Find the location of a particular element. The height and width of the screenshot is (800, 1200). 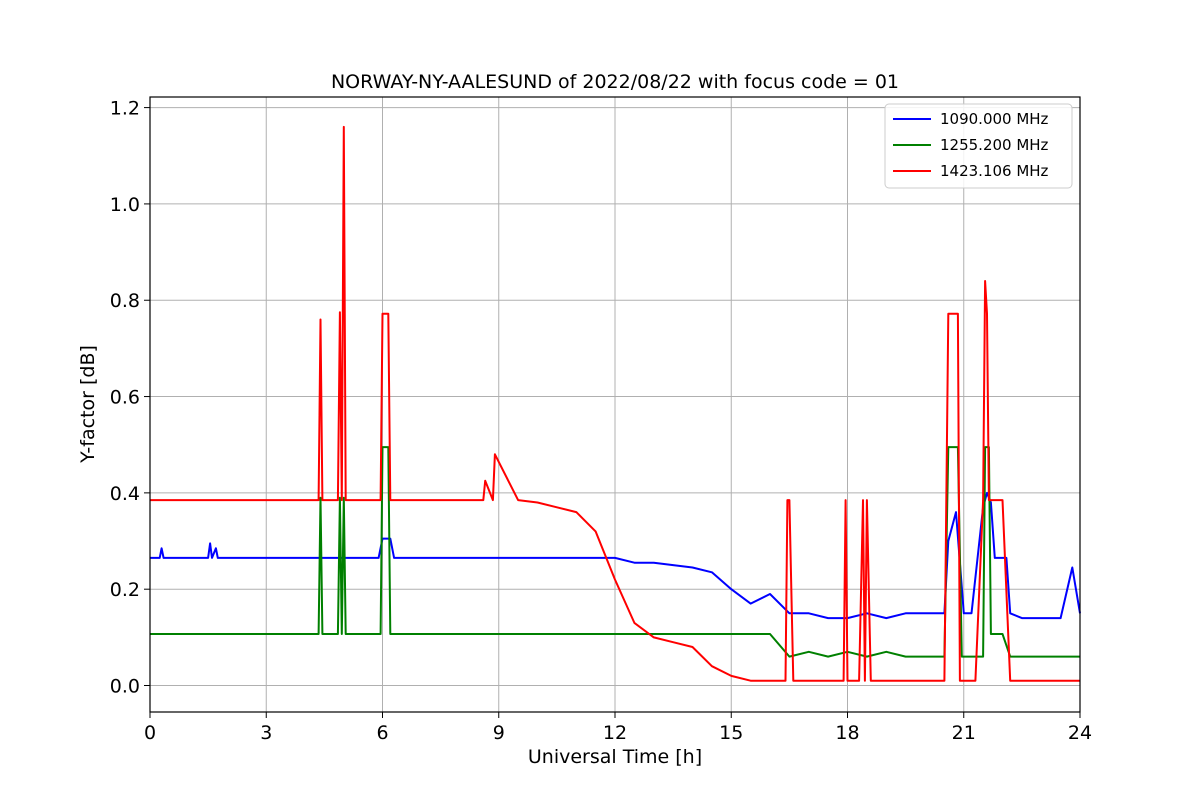

x-tick-label: 12 is located at coordinates (615, 733).